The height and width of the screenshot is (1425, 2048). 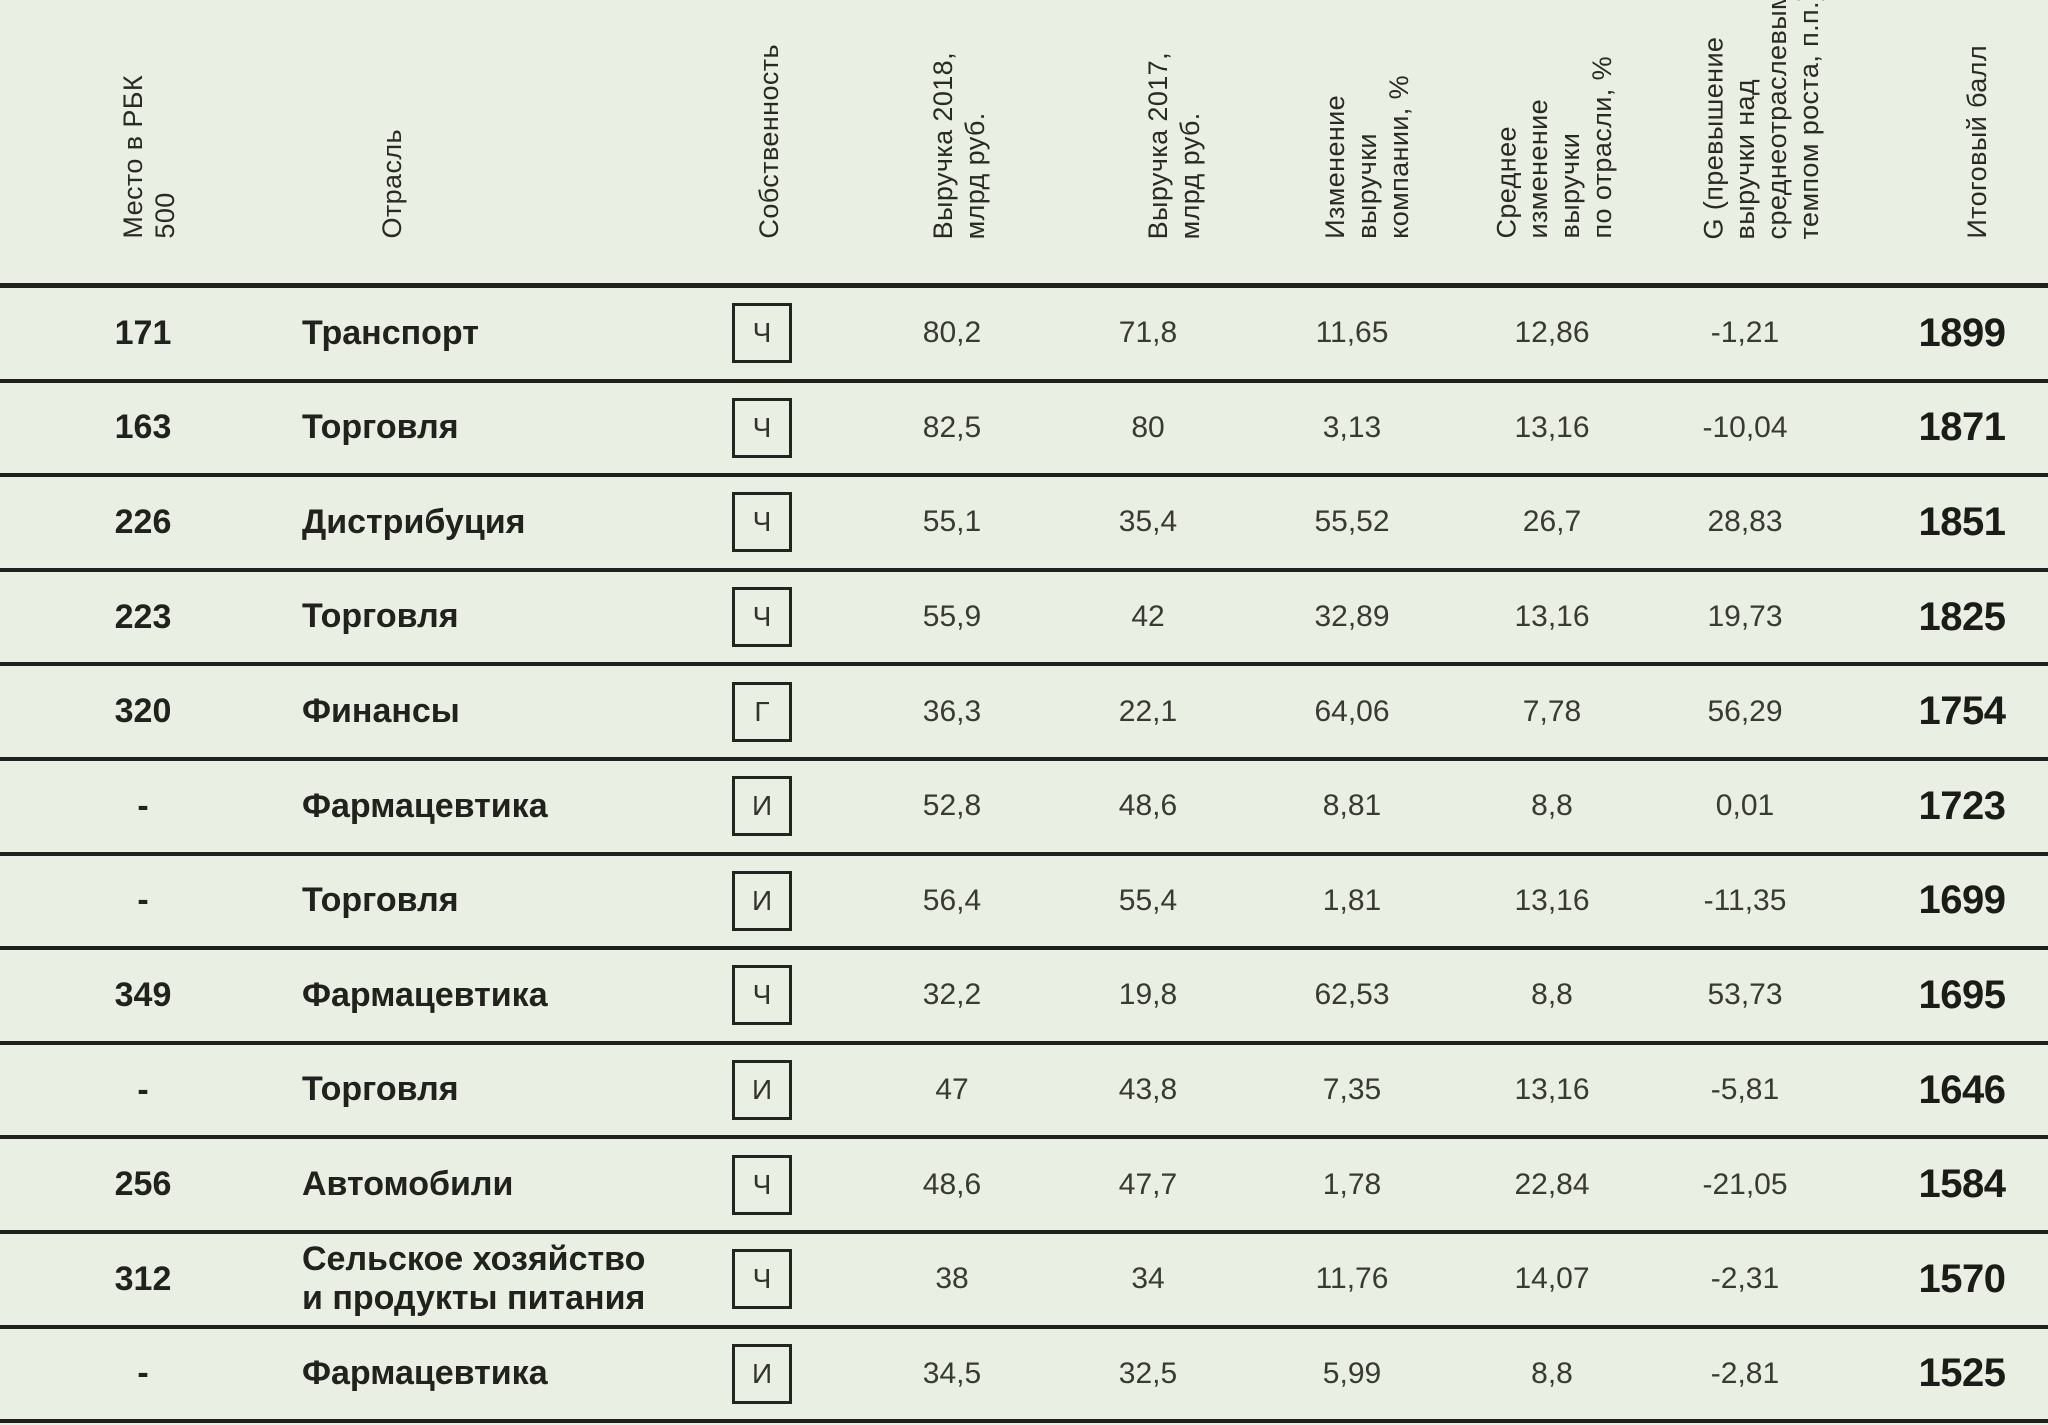 What do you see at coordinates (952, 1184) in the screenshot?
I see `revenue-2018-cell: 48,6` at bounding box center [952, 1184].